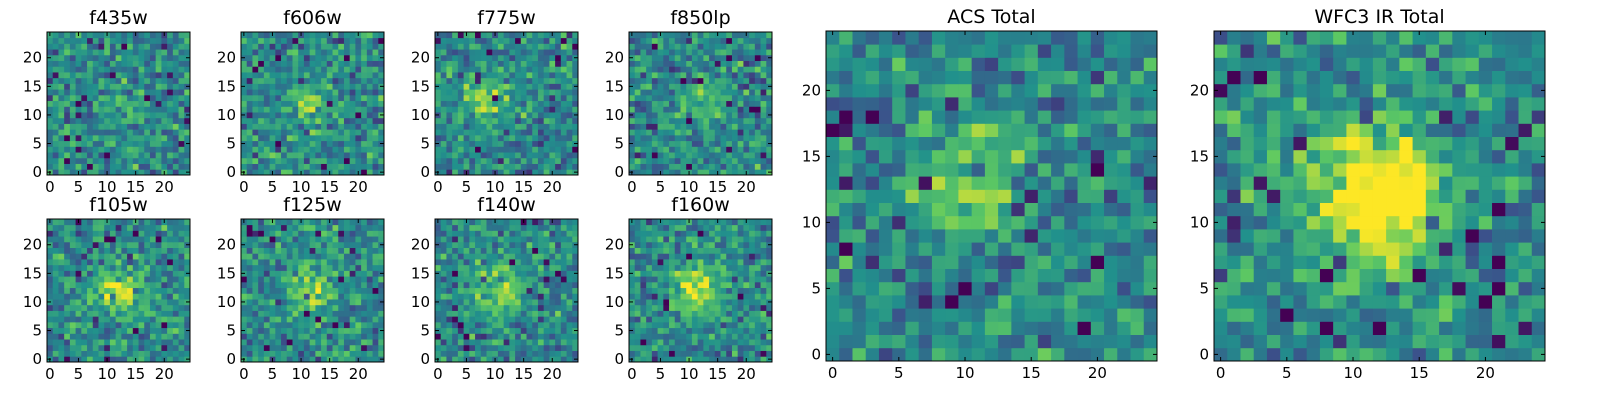 The image size is (1600, 400). Describe the element at coordinates (118, 205) in the screenshot. I see `panel-title: f105w` at that location.